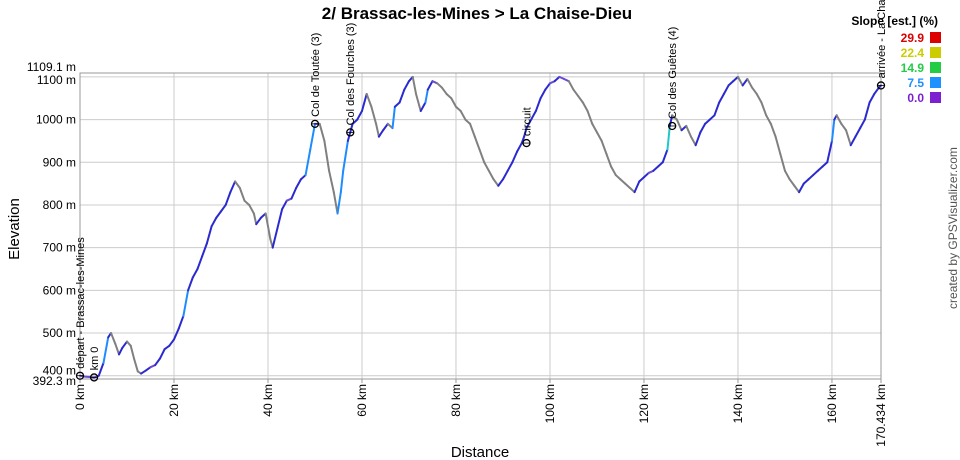 The width and height of the screenshot is (960, 460). I want to click on y-tick-label: 400 m, so click(59, 371).